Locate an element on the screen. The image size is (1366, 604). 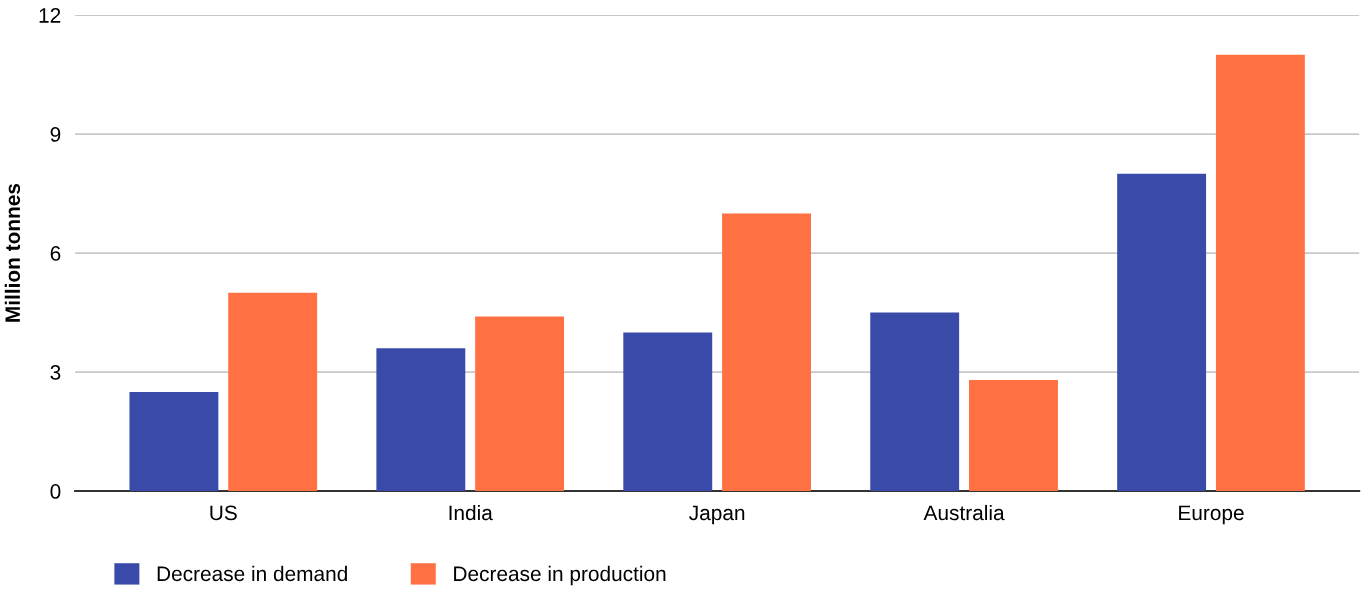
x-tick-label: US is located at coordinates (223, 513).